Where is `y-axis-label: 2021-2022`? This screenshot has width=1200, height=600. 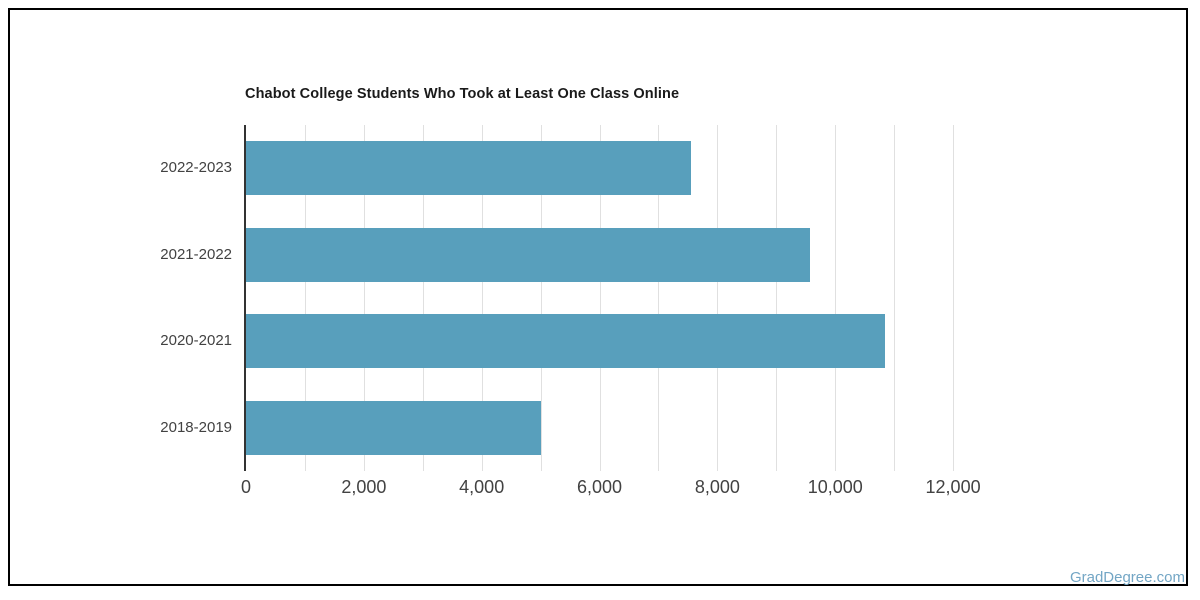 y-axis-label: 2021-2022 is located at coordinates (196, 254).